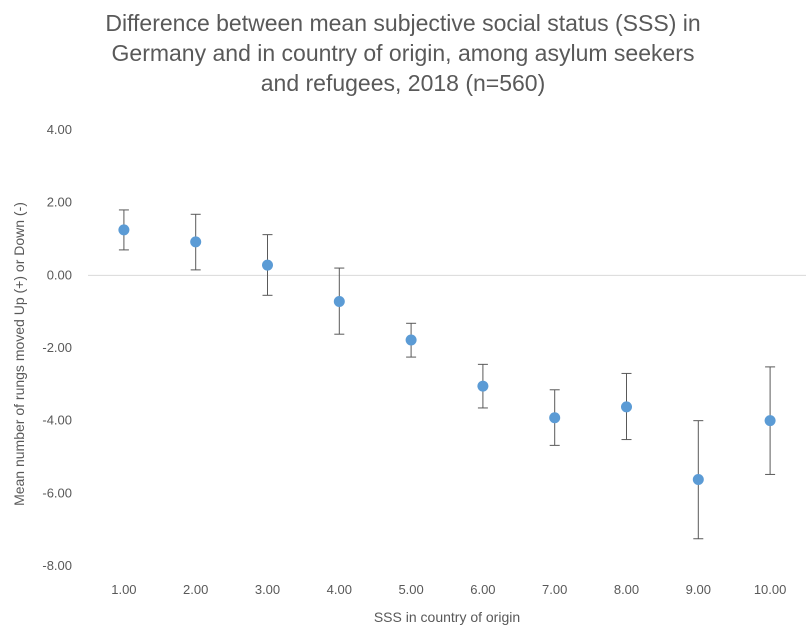  What do you see at coordinates (403, 83) in the screenshot?
I see `chart-title-line-3: and refugees, 2018 (n=560)` at bounding box center [403, 83].